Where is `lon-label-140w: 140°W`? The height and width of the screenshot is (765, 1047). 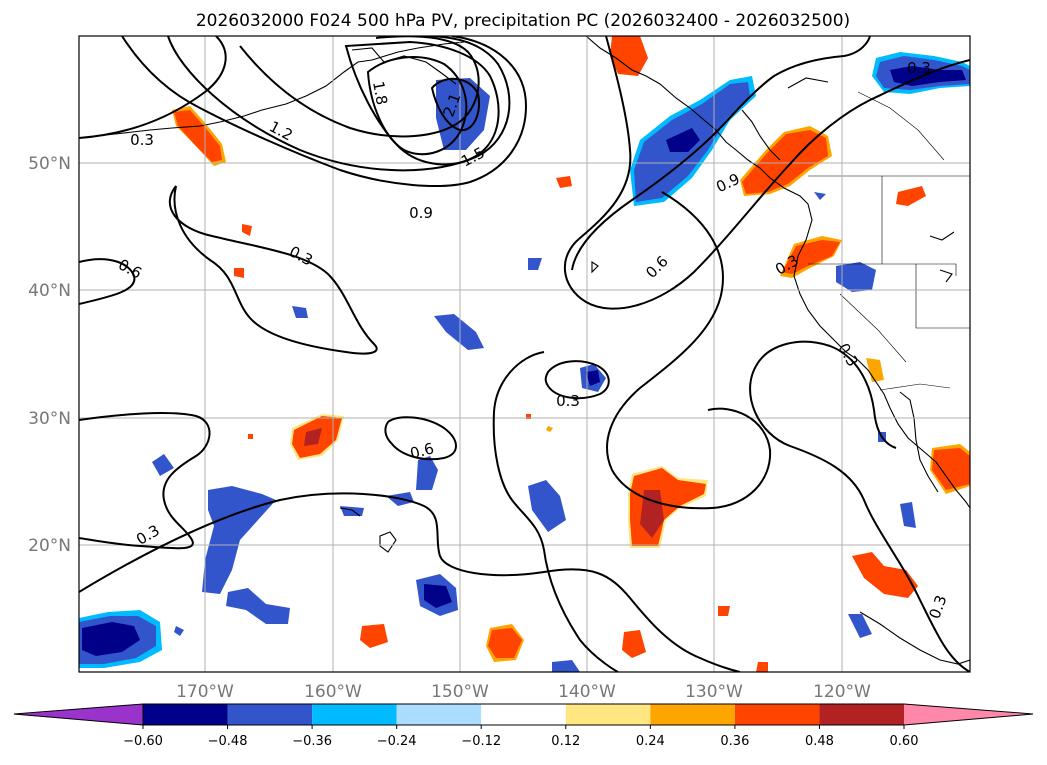
lon-label-140w: 140°W is located at coordinates (587, 692).